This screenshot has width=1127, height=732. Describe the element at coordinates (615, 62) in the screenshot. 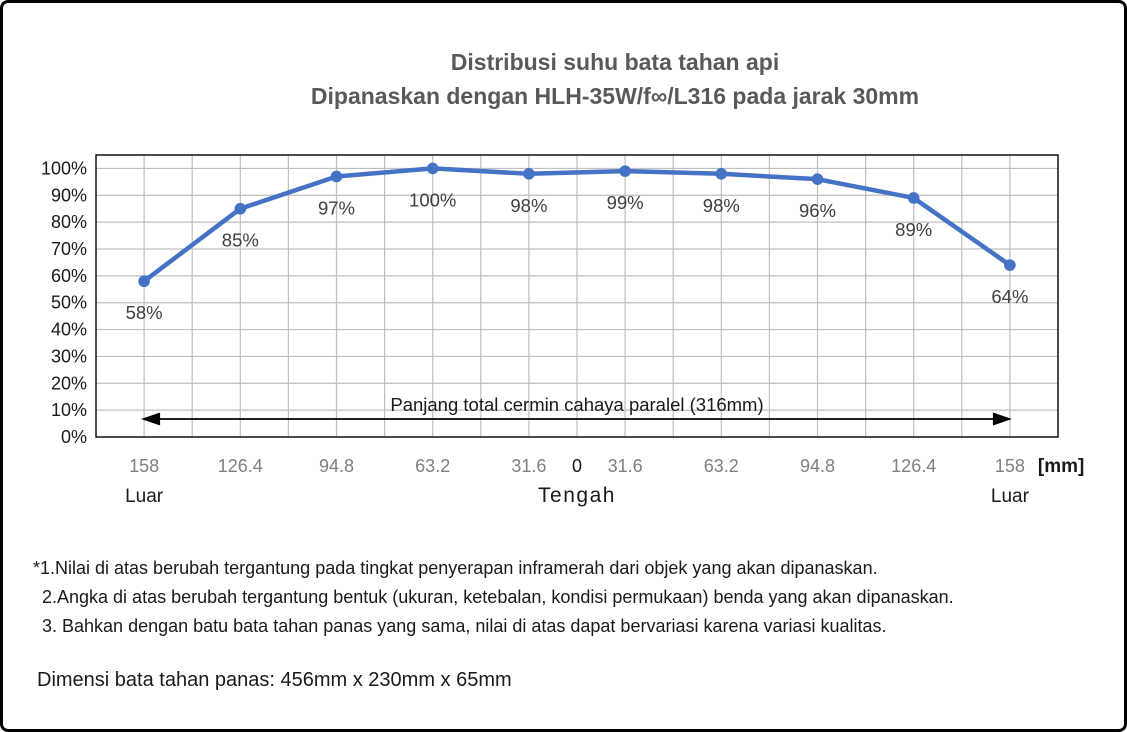

I see `chart-title-line-1: Distribusi suhu bata tahan api` at that location.